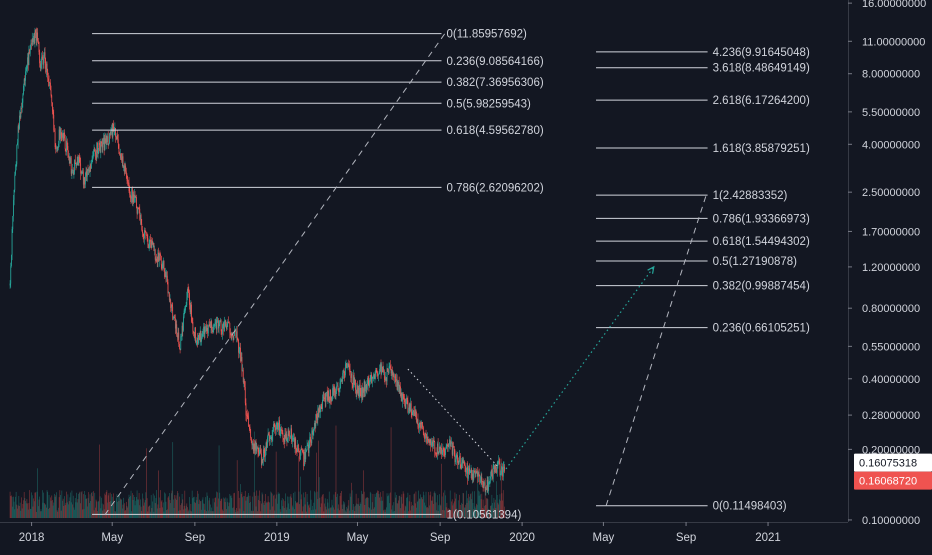 This screenshot has height=555, width=932. I want to click on fib-retracement-label: 0.618(4.59562780), so click(494, 131).